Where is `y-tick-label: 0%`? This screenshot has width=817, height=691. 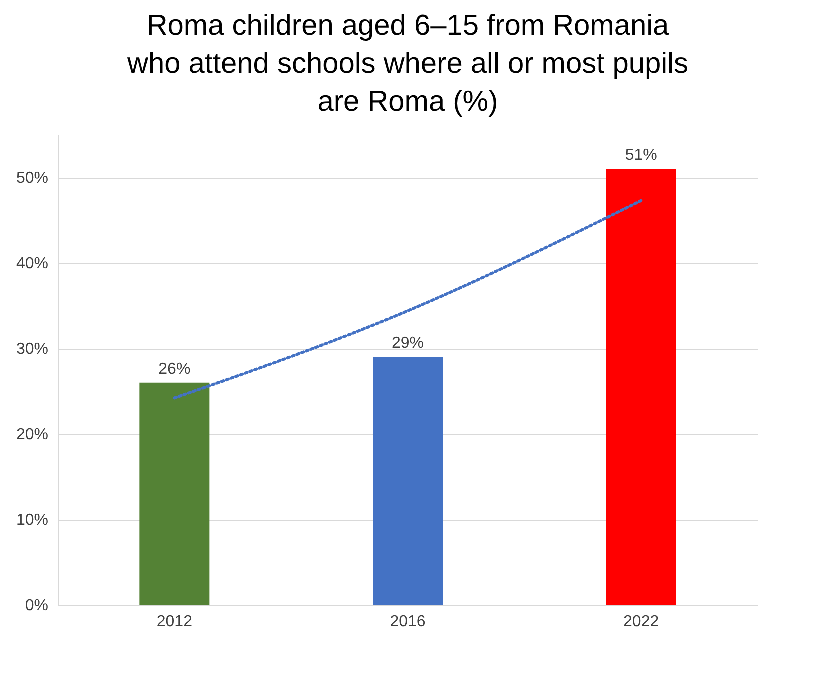 y-tick-label: 0% is located at coordinates (36, 606).